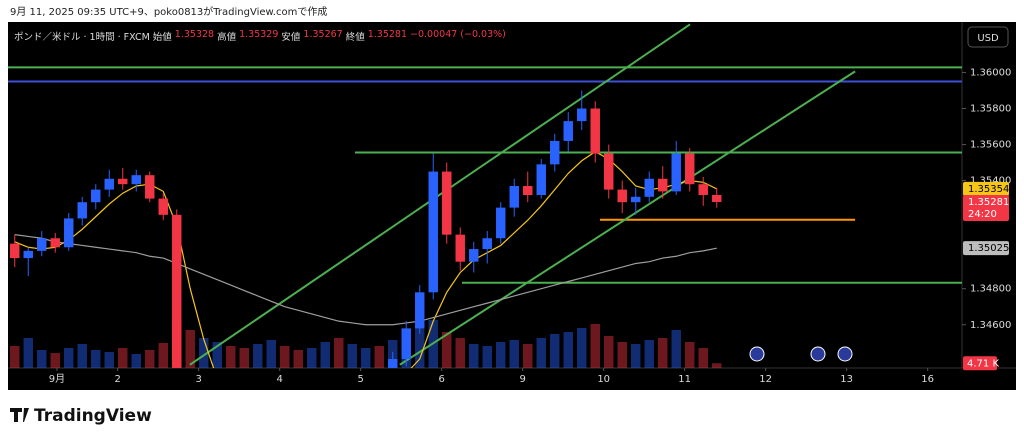 This screenshot has width=1024, height=441. Describe the element at coordinates (603, 379) in the screenshot. I see `x-tick-label: 10` at that location.